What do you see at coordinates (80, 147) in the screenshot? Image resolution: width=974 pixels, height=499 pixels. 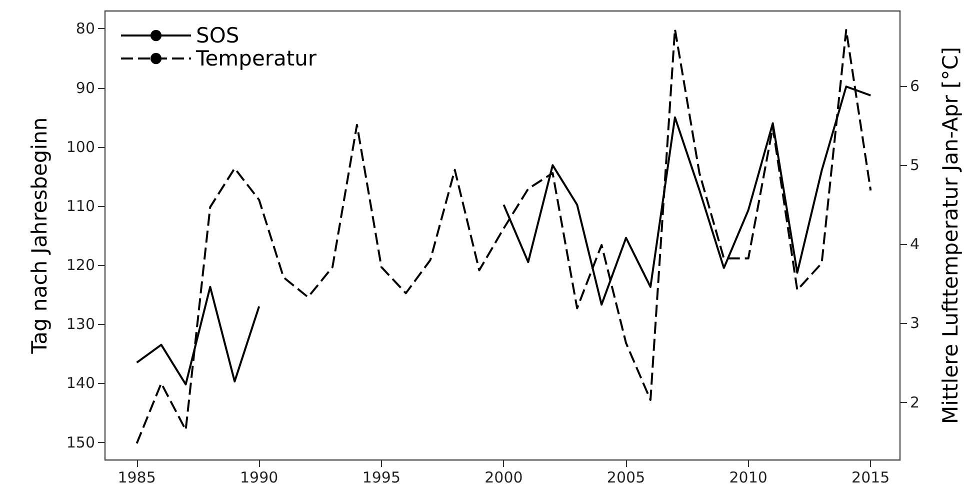 I see `y-tick-label: 100` at bounding box center [80, 147].